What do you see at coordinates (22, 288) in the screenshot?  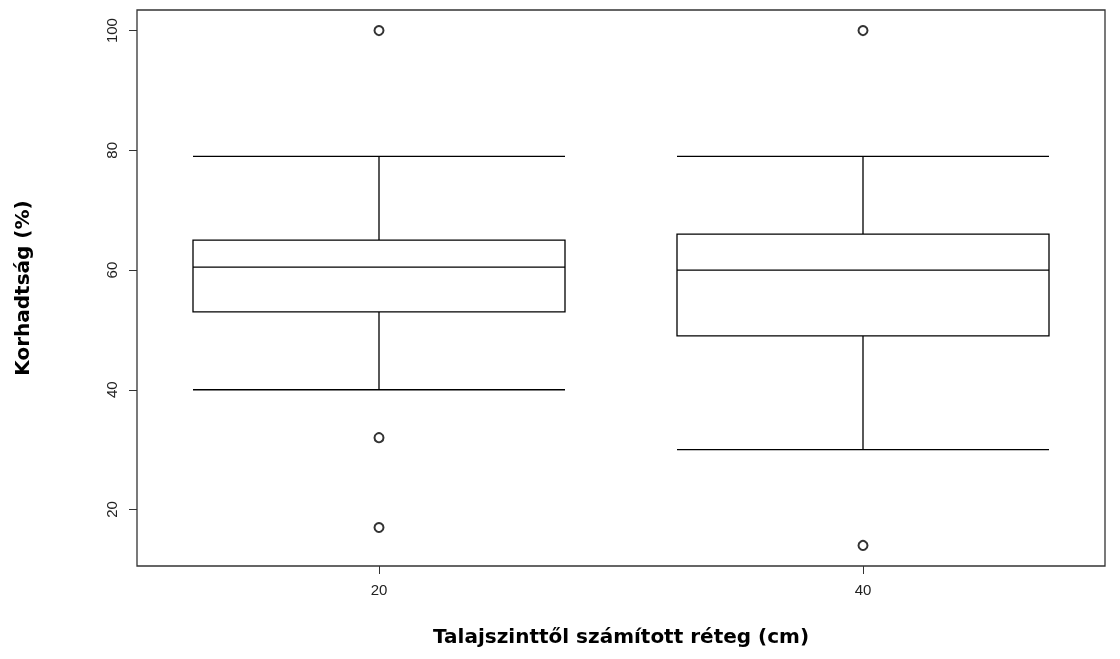 I see `y-axis-title: Korhadtság (%)` at bounding box center [22, 288].